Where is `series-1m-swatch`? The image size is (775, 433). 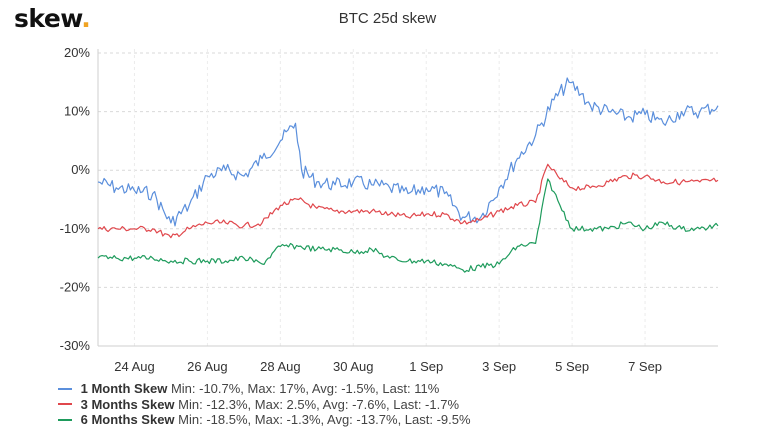
series-1m-swatch is located at coordinates (65, 388).